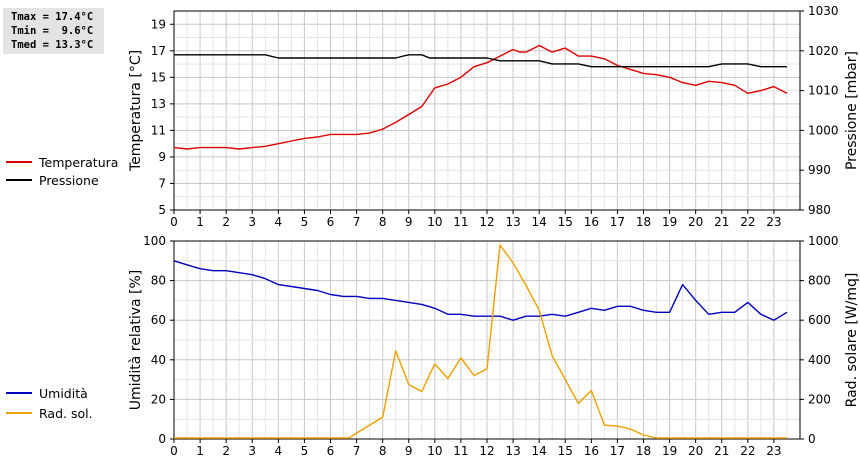 This screenshot has width=860, height=460. Describe the element at coordinates (460, 222) in the screenshot. I see `panel1-xtick-label: 11` at that location.